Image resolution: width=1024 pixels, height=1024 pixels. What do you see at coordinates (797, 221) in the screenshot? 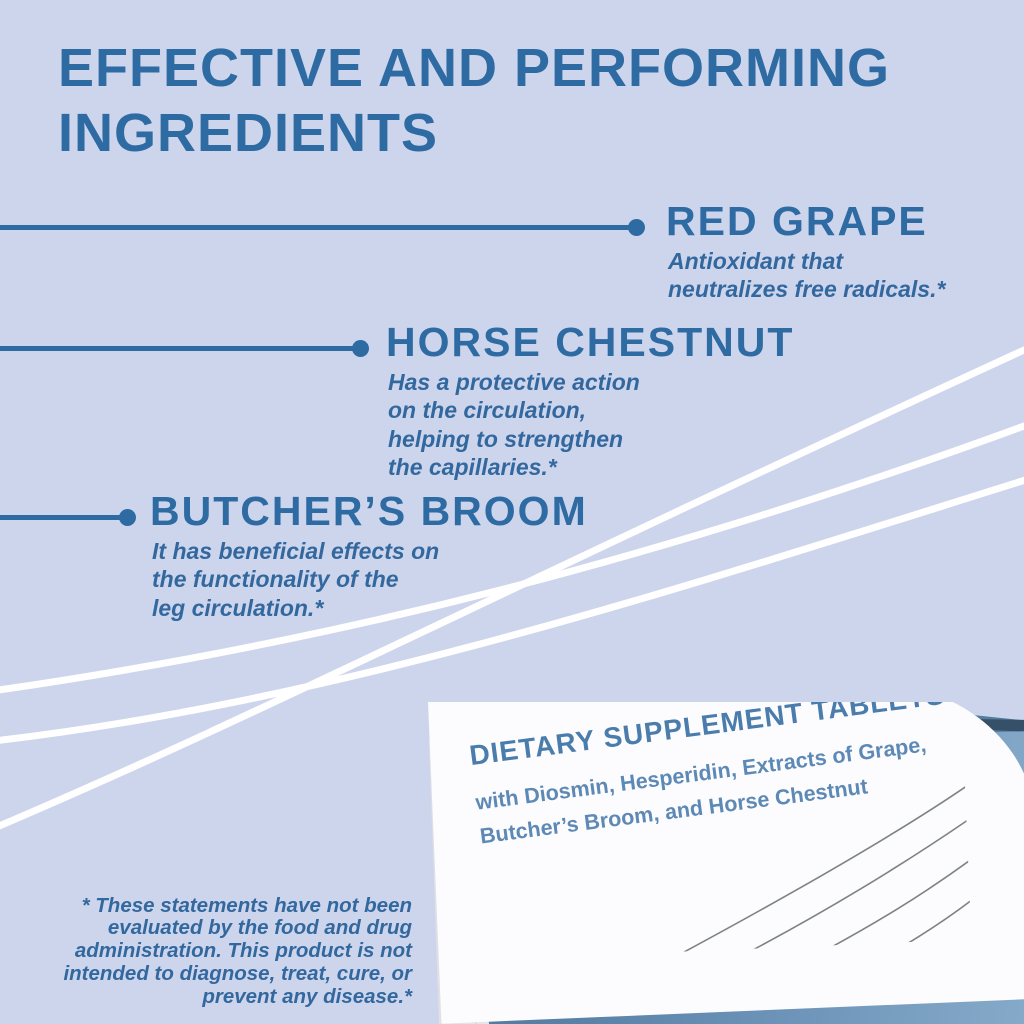
I see `ingredient-name: RED GRAPE` at bounding box center [797, 221].